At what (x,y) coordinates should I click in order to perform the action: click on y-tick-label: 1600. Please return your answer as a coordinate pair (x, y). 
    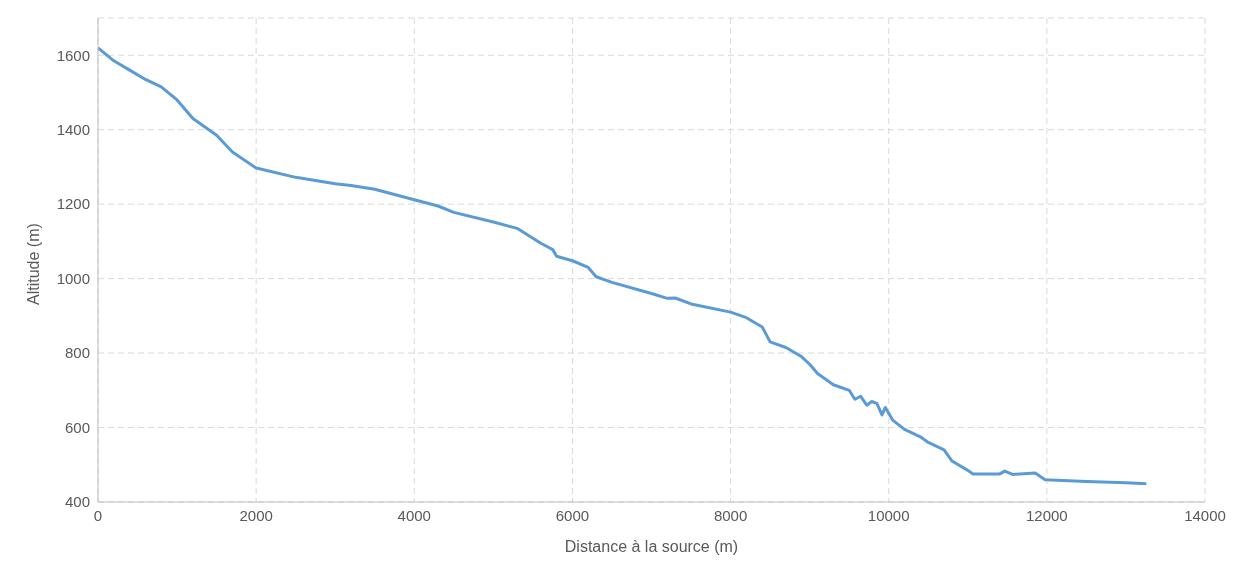
    Looking at the image, I should click on (73, 55).